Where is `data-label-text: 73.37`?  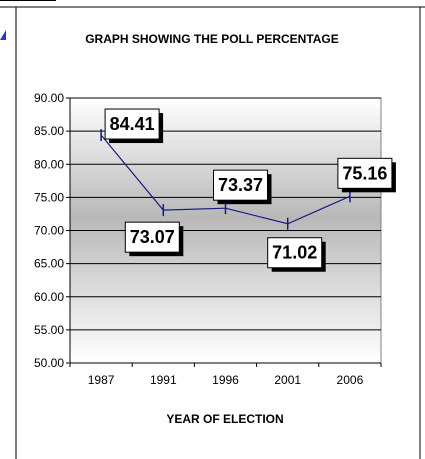 data-label-text: 73.37 is located at coordinates (240, 185).